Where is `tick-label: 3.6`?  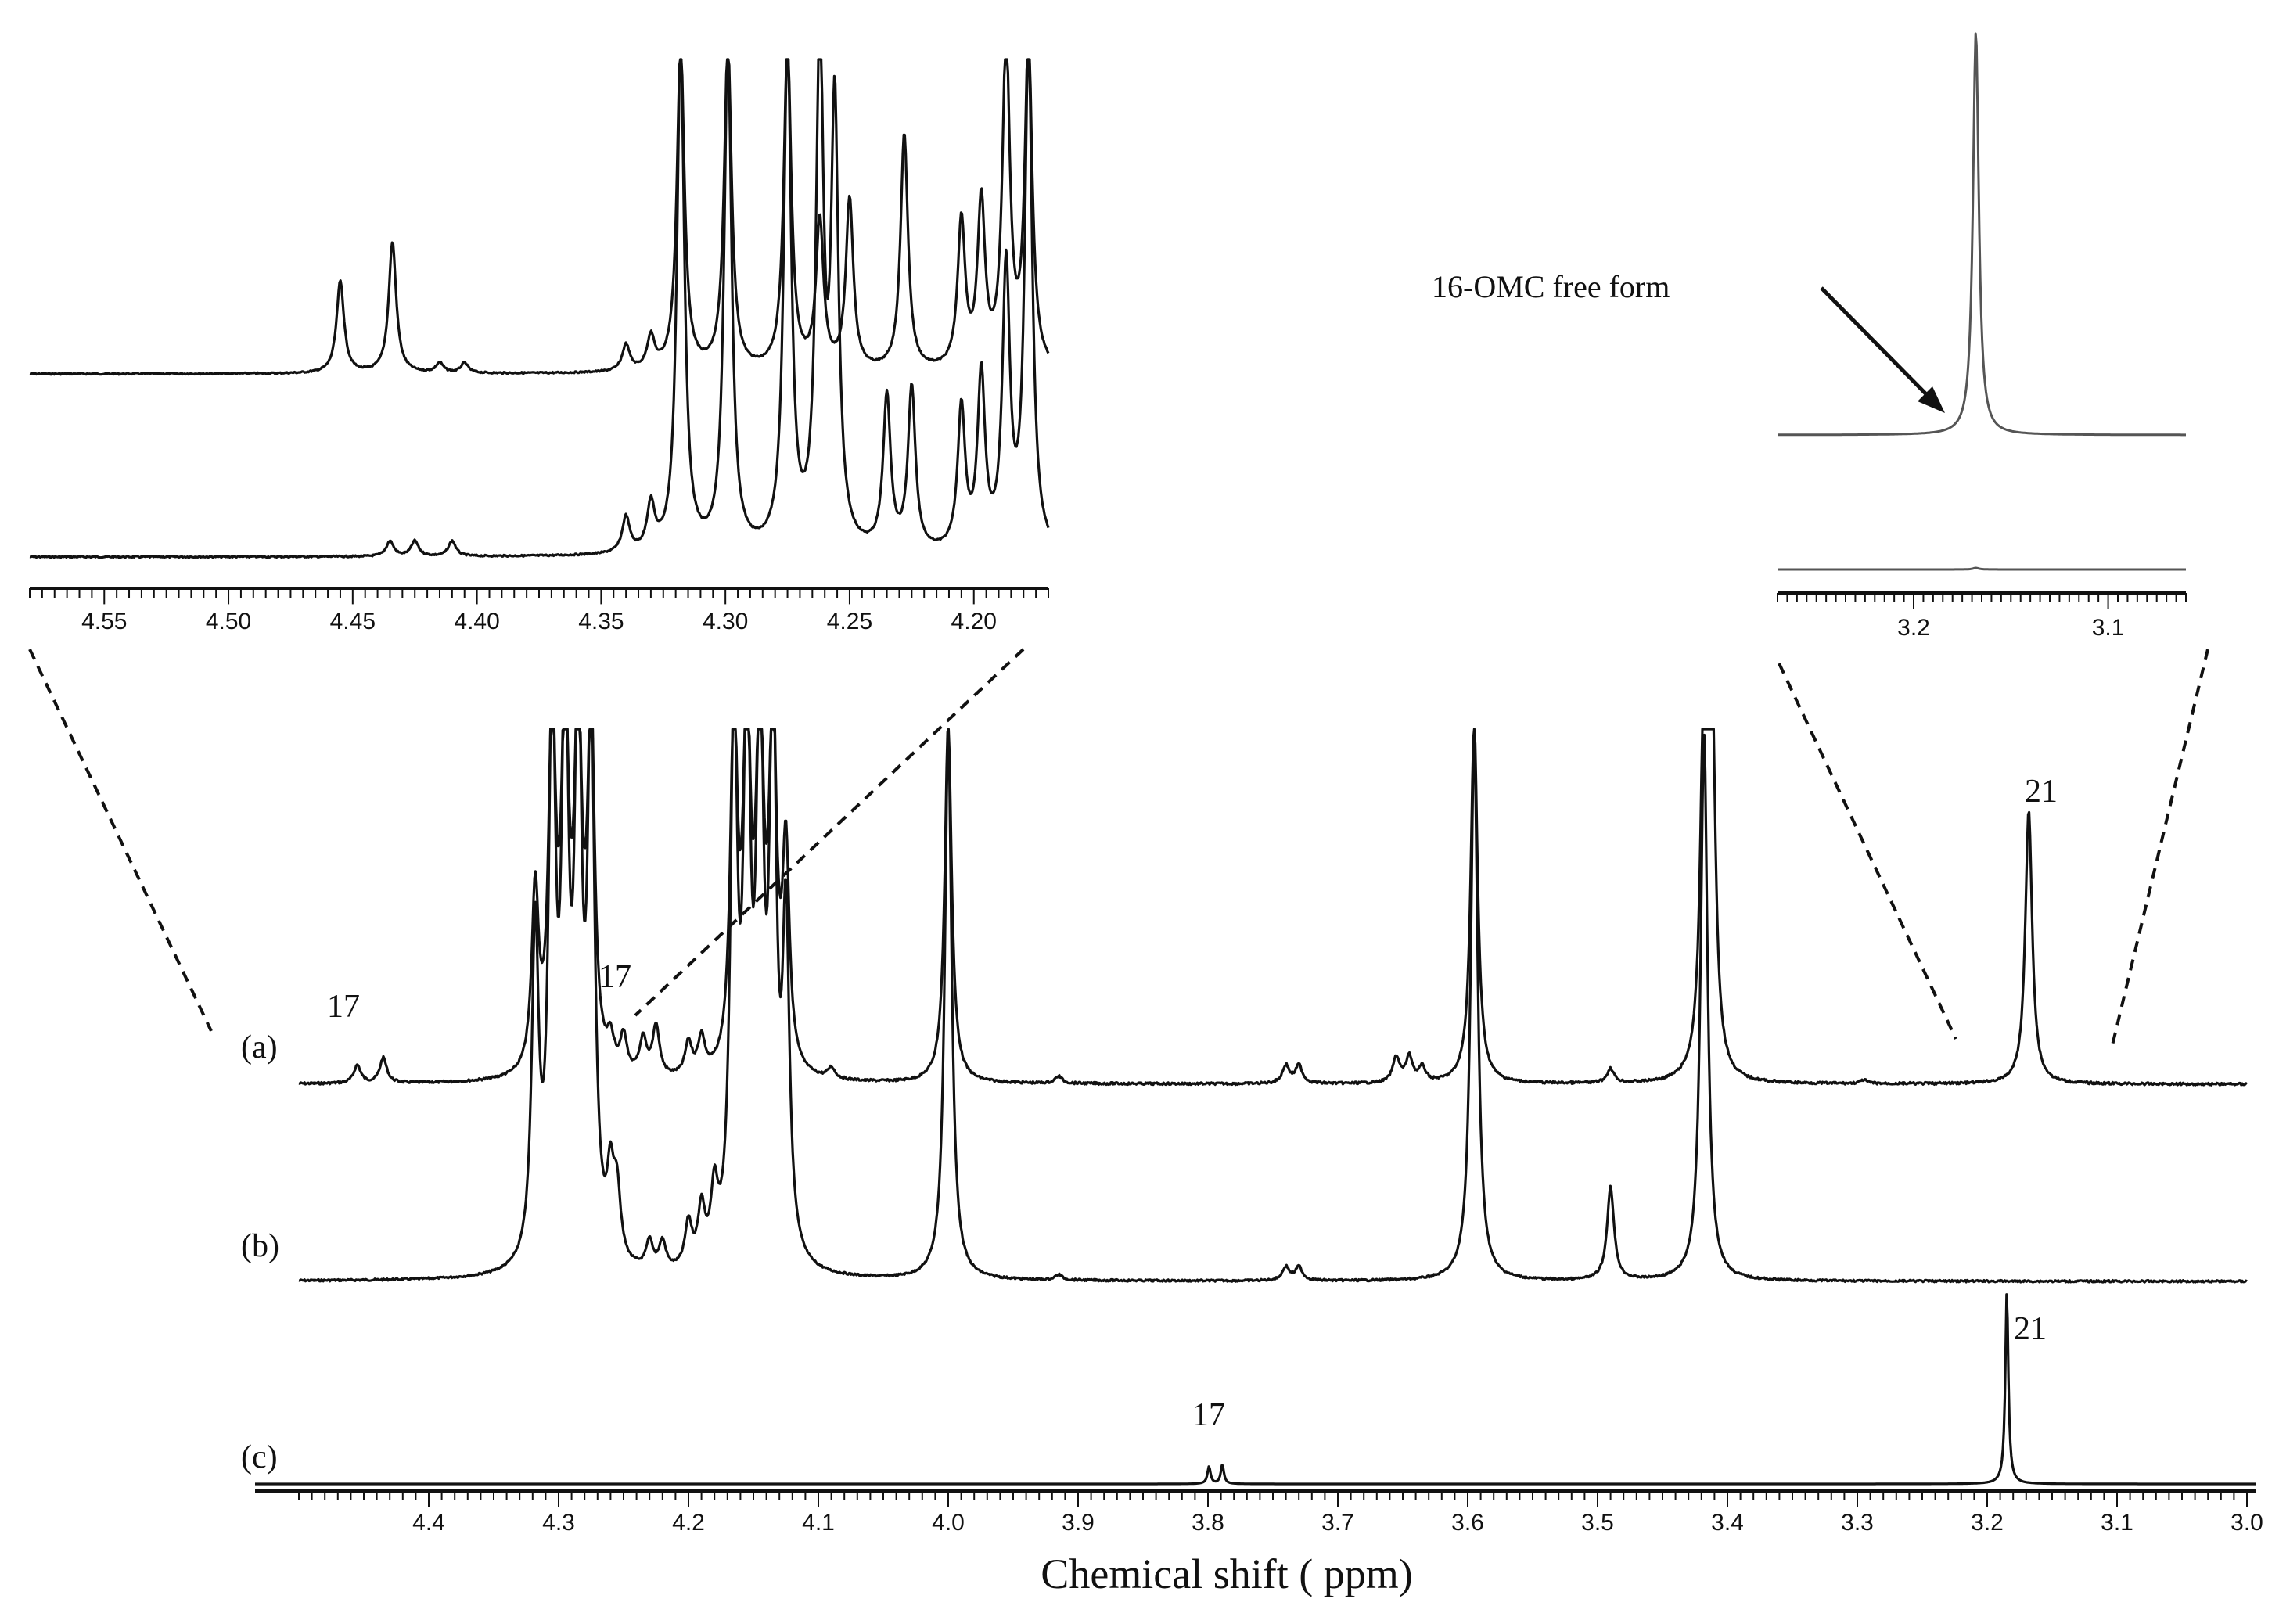 tick-label: 3.6 is located at coordinates (1467, 1523).